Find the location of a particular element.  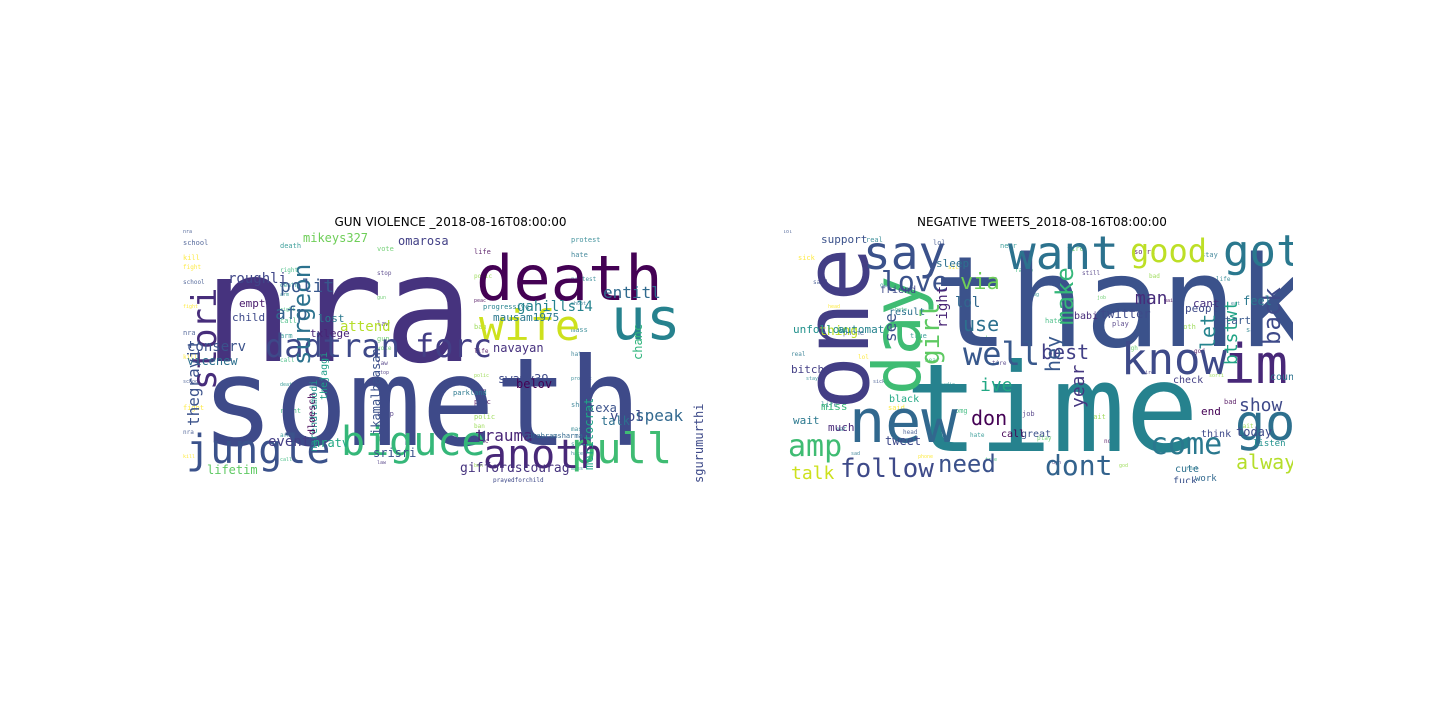

cloud-word: good is located at coordinates (1169, 251).